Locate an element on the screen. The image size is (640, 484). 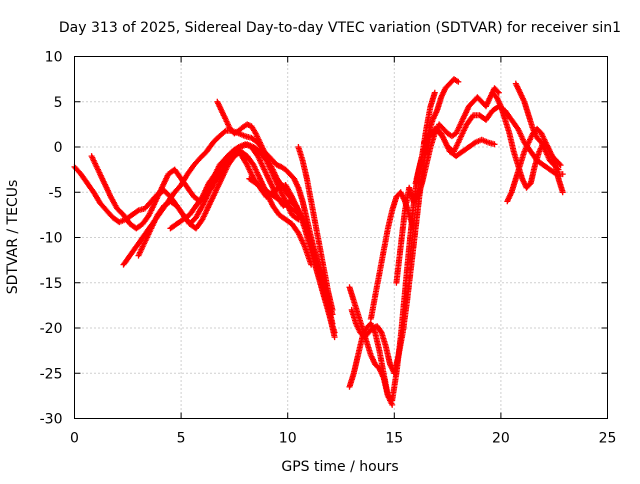
series-track-o is located at coordinates (459, 142).